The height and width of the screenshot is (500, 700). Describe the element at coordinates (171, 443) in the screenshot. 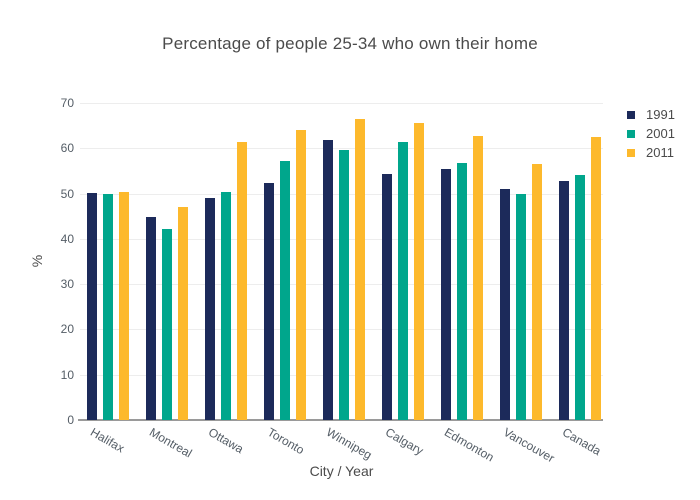

I see `x-tick-label-montreal: Montreal` at that location.